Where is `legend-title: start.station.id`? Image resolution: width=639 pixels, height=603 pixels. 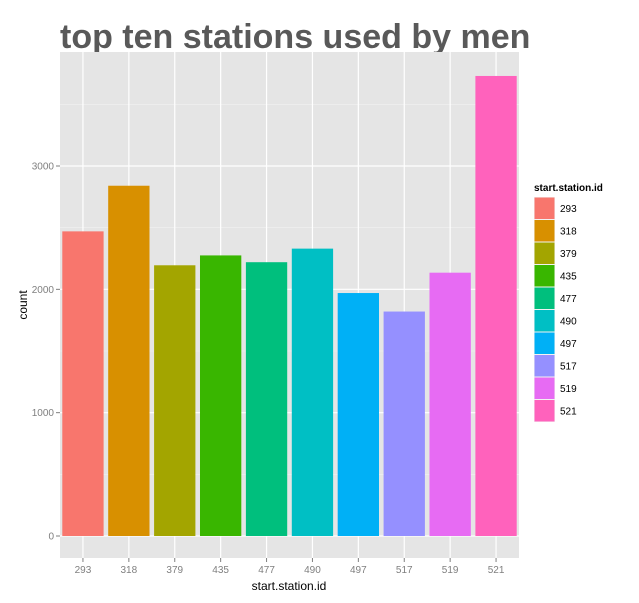
legend-title: start.station.id is located at coordinates (568, 188).